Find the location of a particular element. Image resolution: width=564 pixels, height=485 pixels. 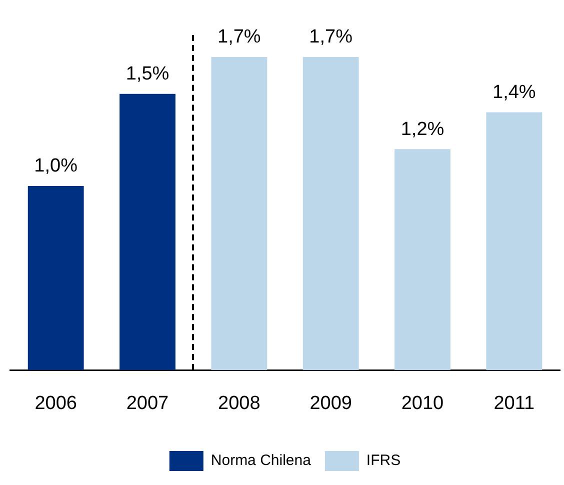

x-tick-label: 2011 is located at coordinates (514, 403).